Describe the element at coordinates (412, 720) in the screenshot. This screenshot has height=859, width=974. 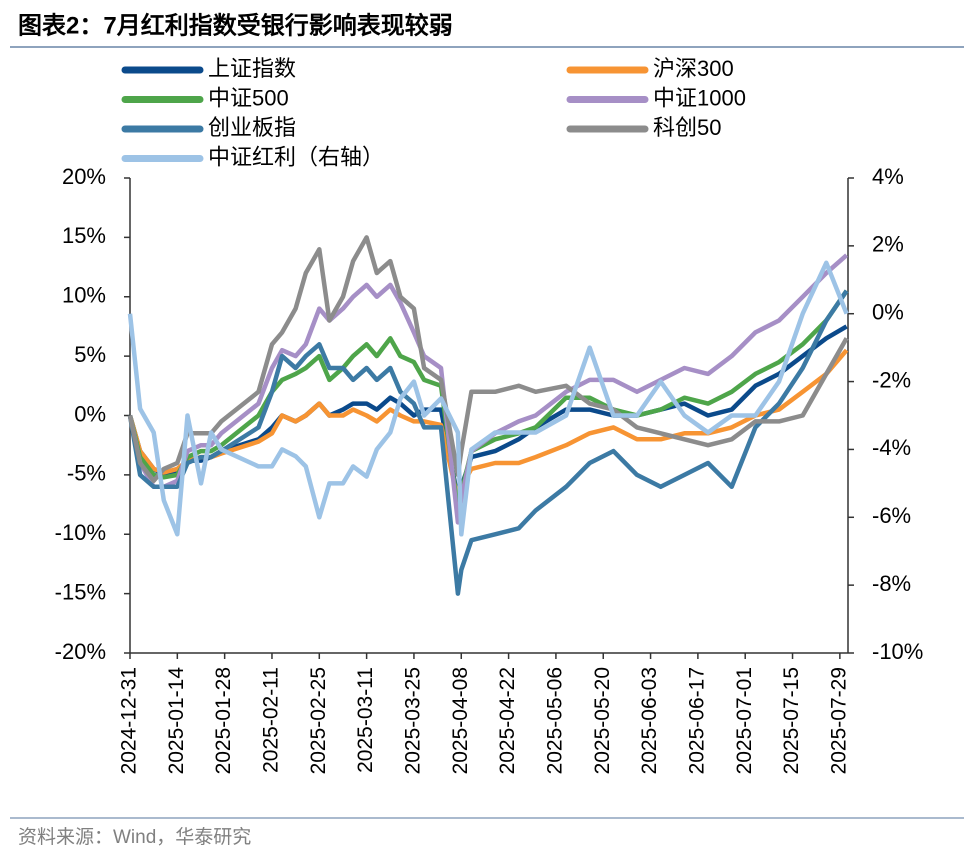
I see `x-tick-label: 2025-03-25` at that location.